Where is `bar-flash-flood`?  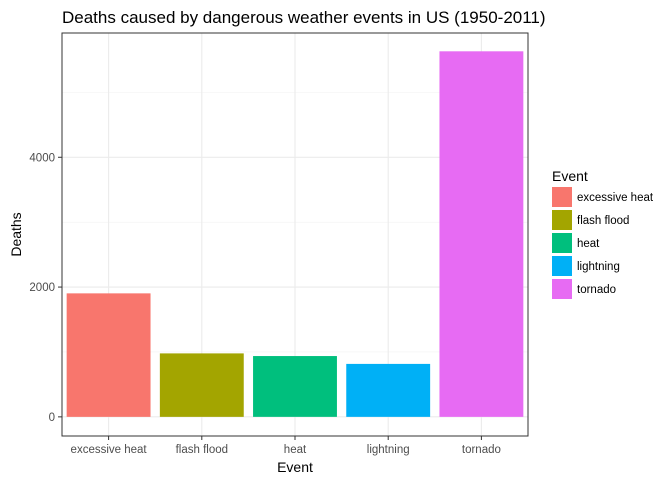
bar-flash-flood is located at coordinates (201, 385).